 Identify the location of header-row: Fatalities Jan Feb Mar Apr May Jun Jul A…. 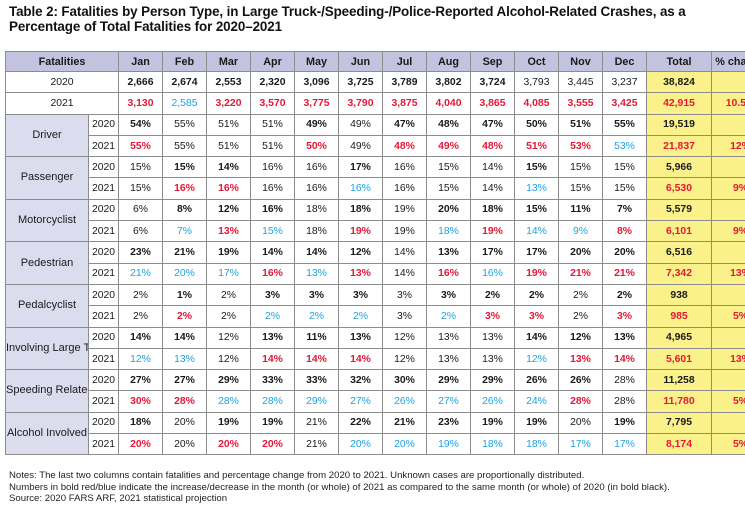
(375, 61).